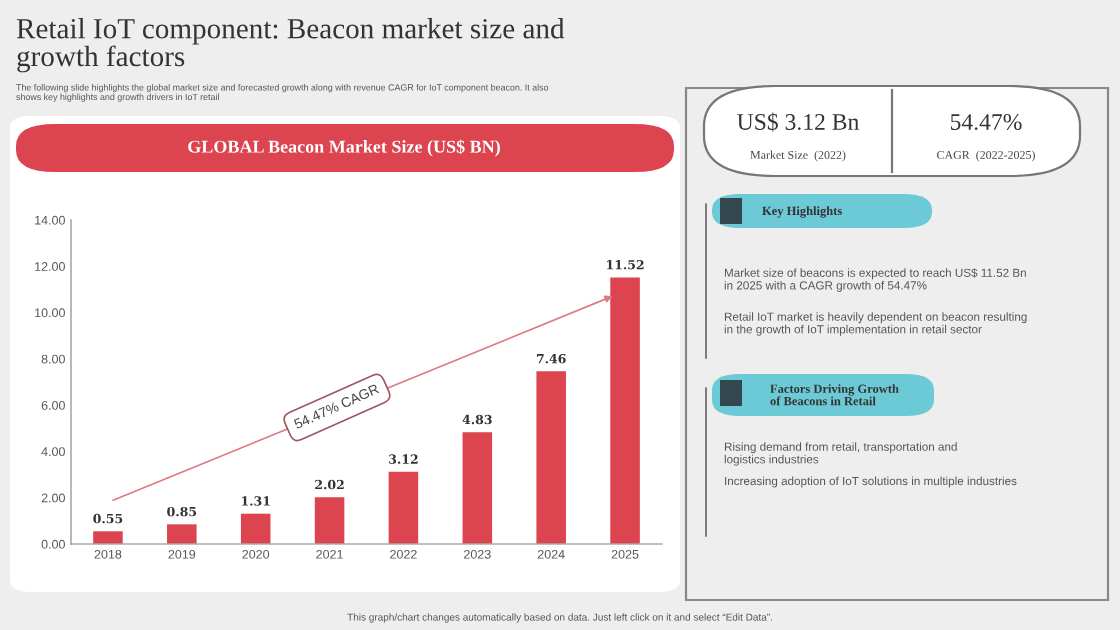  Describe the element at coordinates (986, 122) in the screenshot. I see `text: 54.47%` at that location.